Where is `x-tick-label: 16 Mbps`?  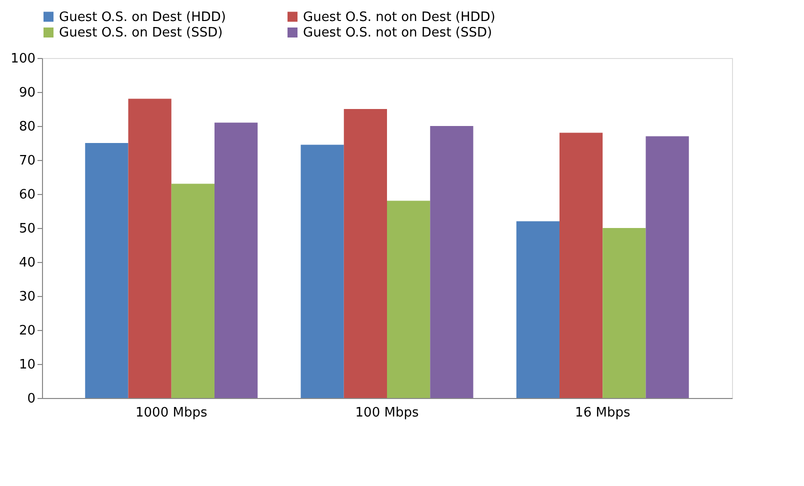
x-tick-label: 16 Mbps is located at coordinates (602, 413).